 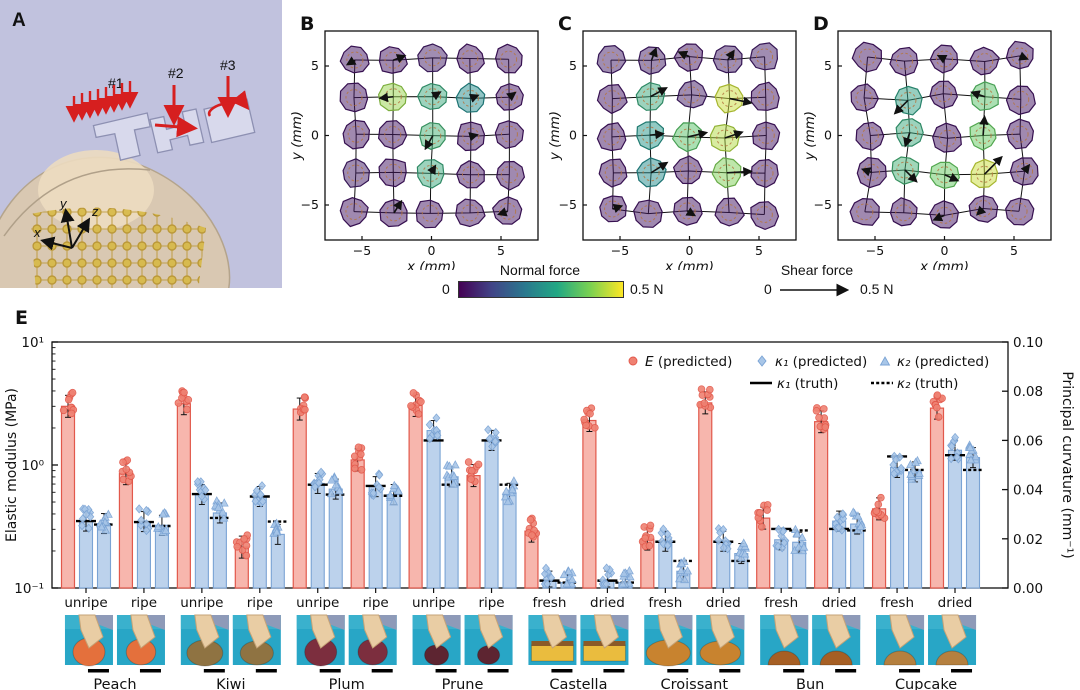 I want to click on panel-label: D, so click(x=821, y=24).